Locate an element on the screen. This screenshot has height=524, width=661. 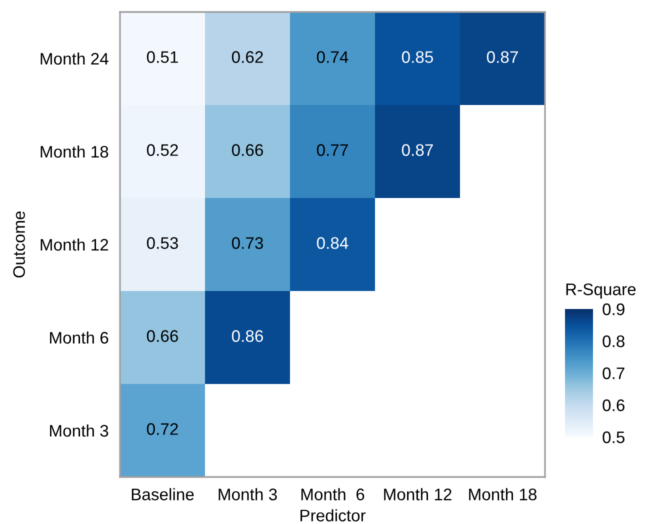
y-tick-label: Month 3 is located at coordinates (79, 430).